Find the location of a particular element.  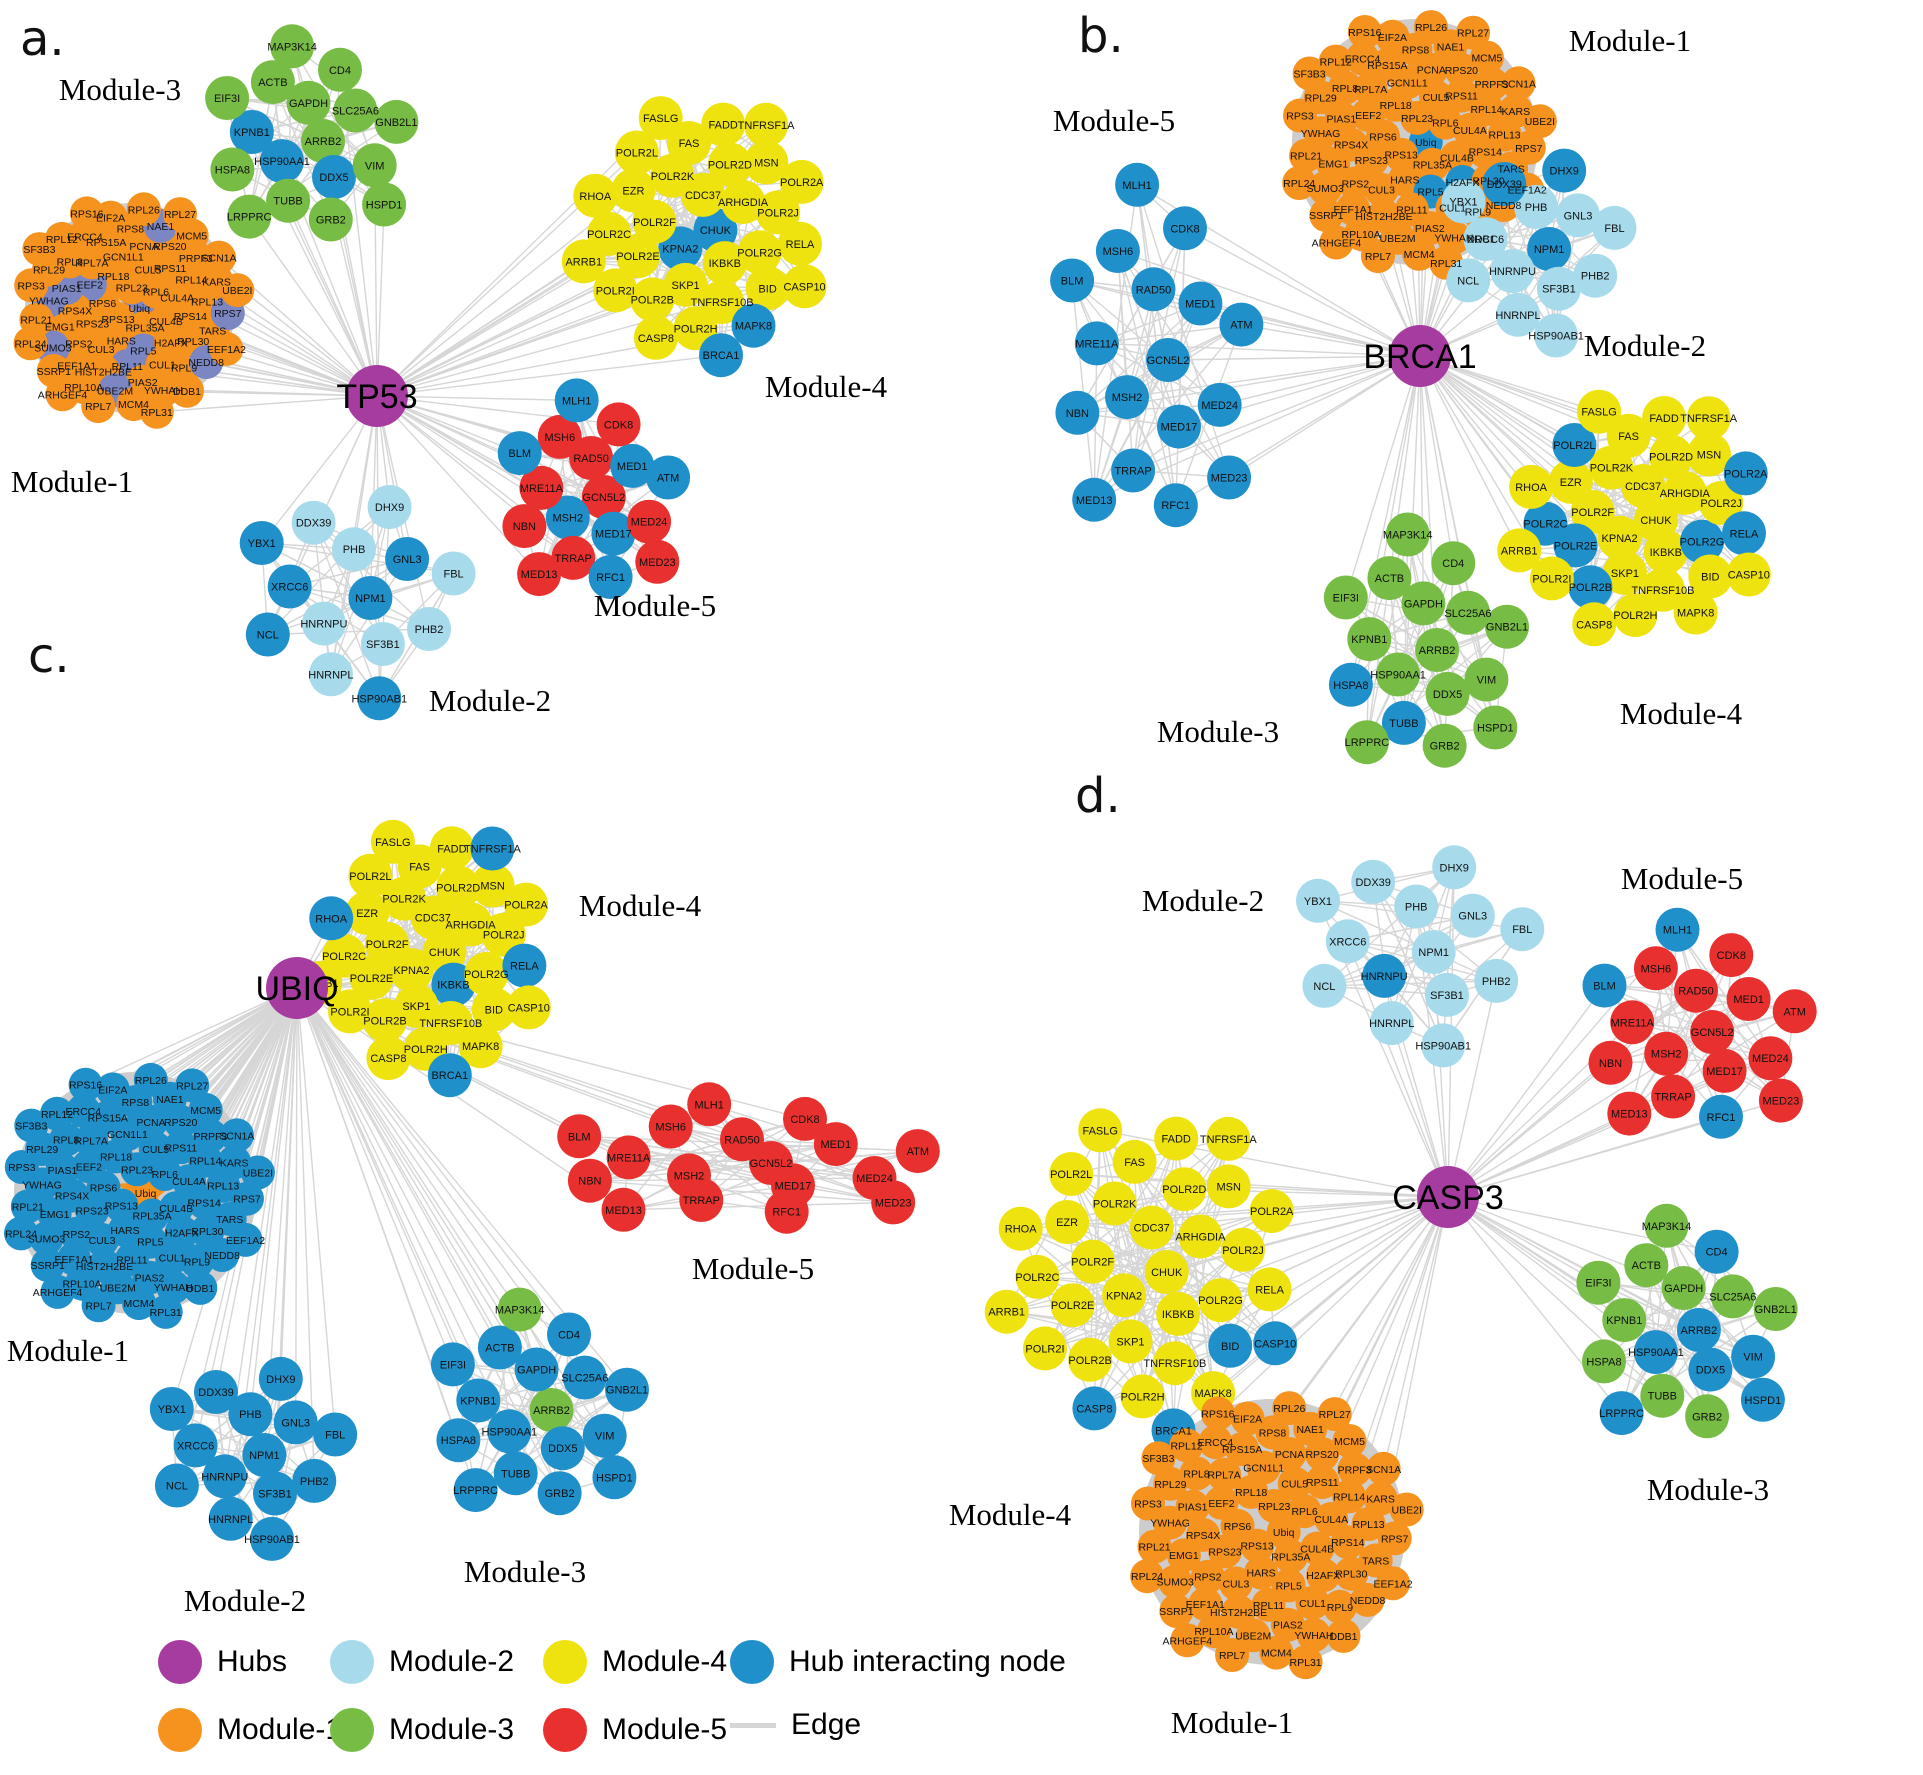

node-cul3 is located at coordinates (102, 1239).